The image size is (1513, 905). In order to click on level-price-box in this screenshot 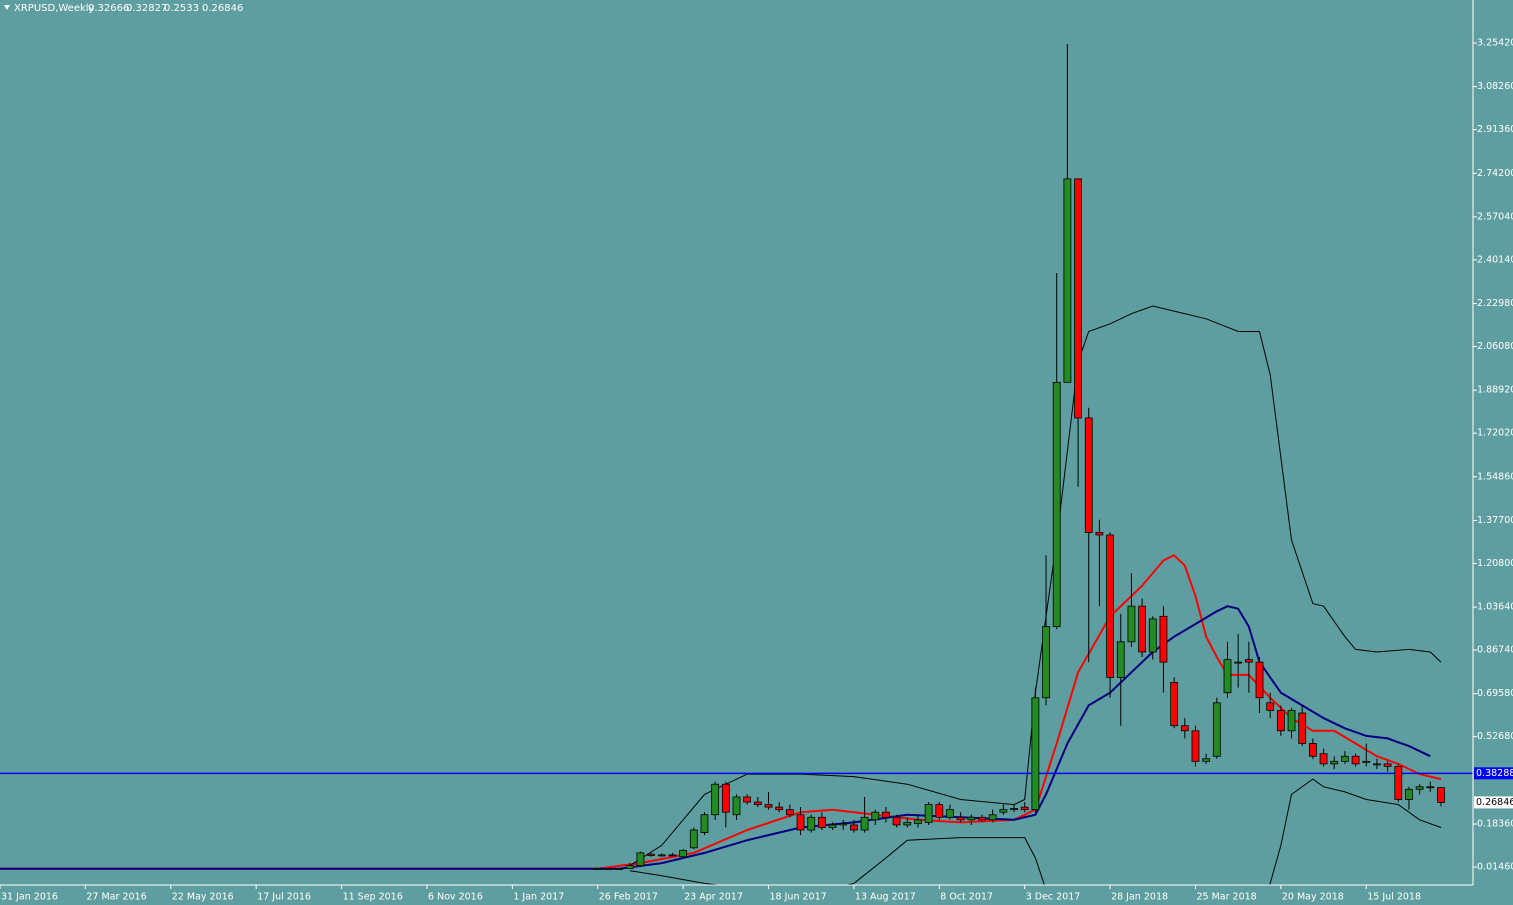, I will do `click(1493, 773)`.